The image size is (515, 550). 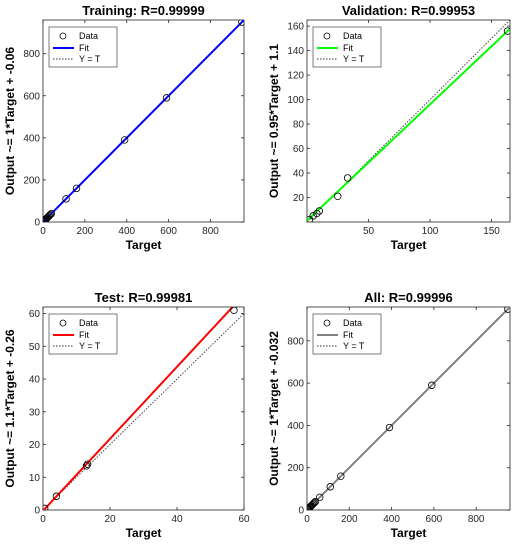 I want to click on y-axis-label: Output ~= 1.1*Target + -0.26, so click(x=10, y=408).